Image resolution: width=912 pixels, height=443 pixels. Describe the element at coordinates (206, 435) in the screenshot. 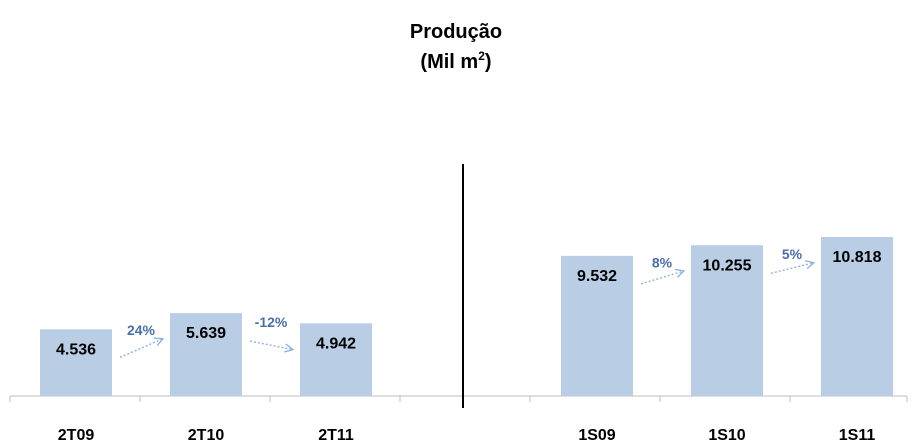

I see `category-label: 2T10` at that location.